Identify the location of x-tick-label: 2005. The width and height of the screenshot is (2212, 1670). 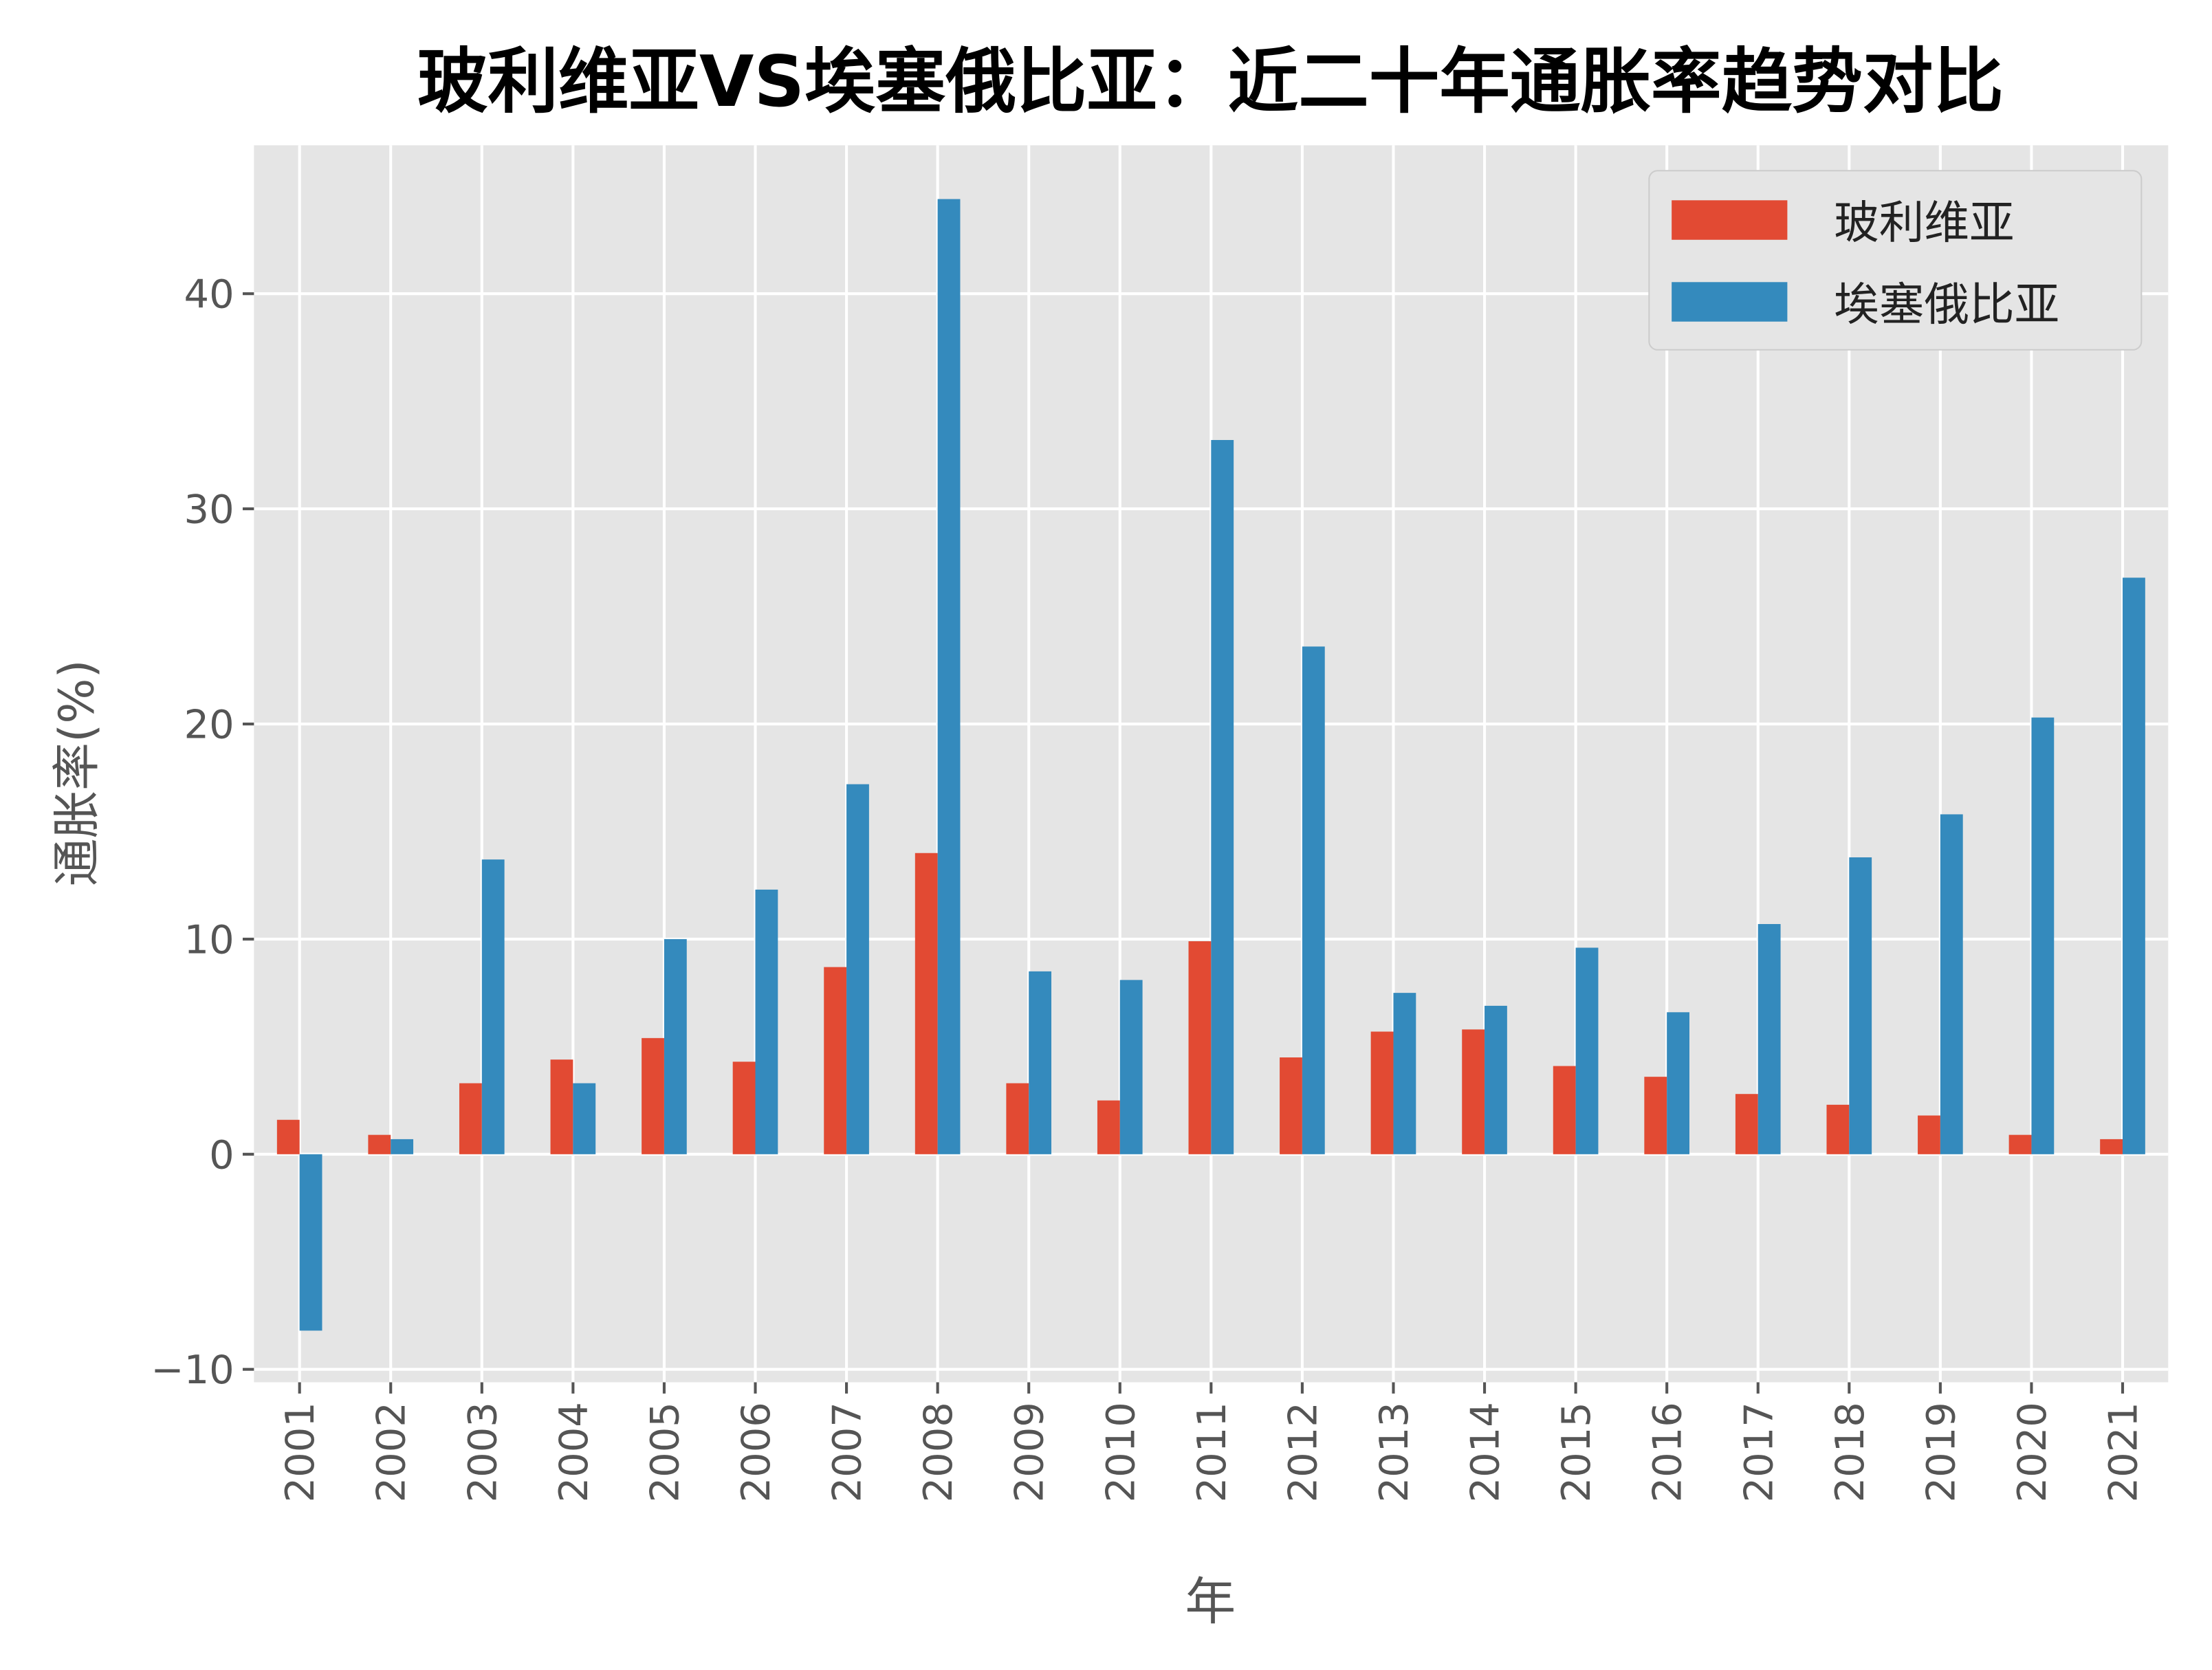
(665, 1452).